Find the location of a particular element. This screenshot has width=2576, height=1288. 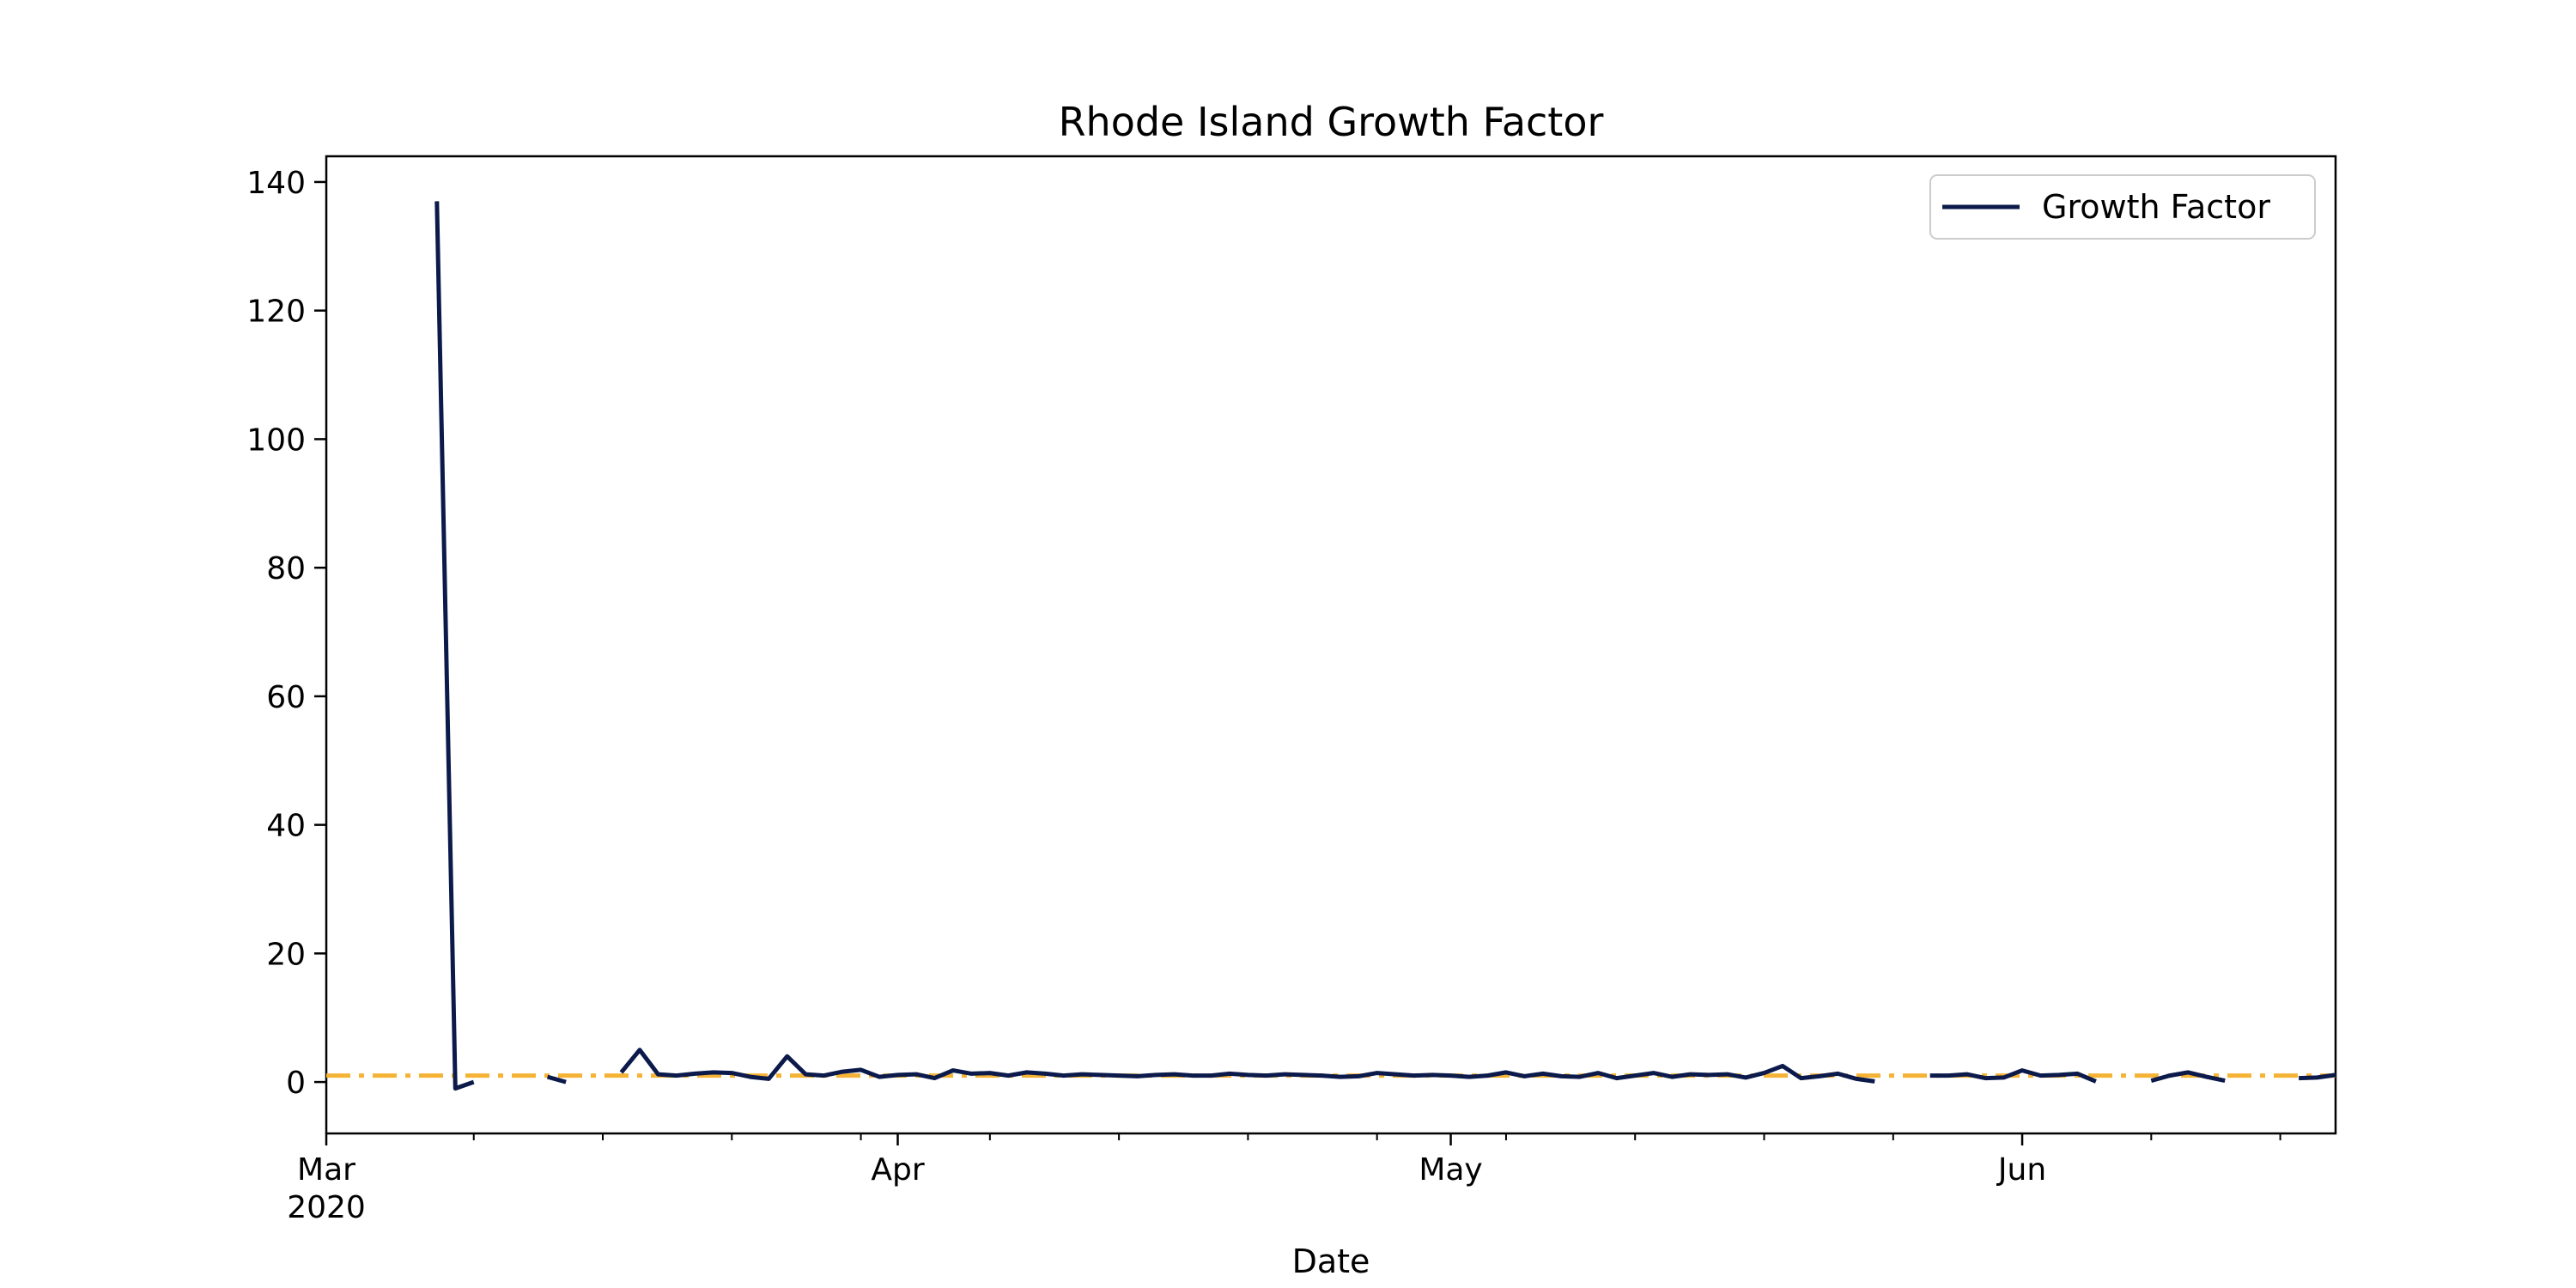

y-tick-label: 20 is located at coordinates (286, 954).